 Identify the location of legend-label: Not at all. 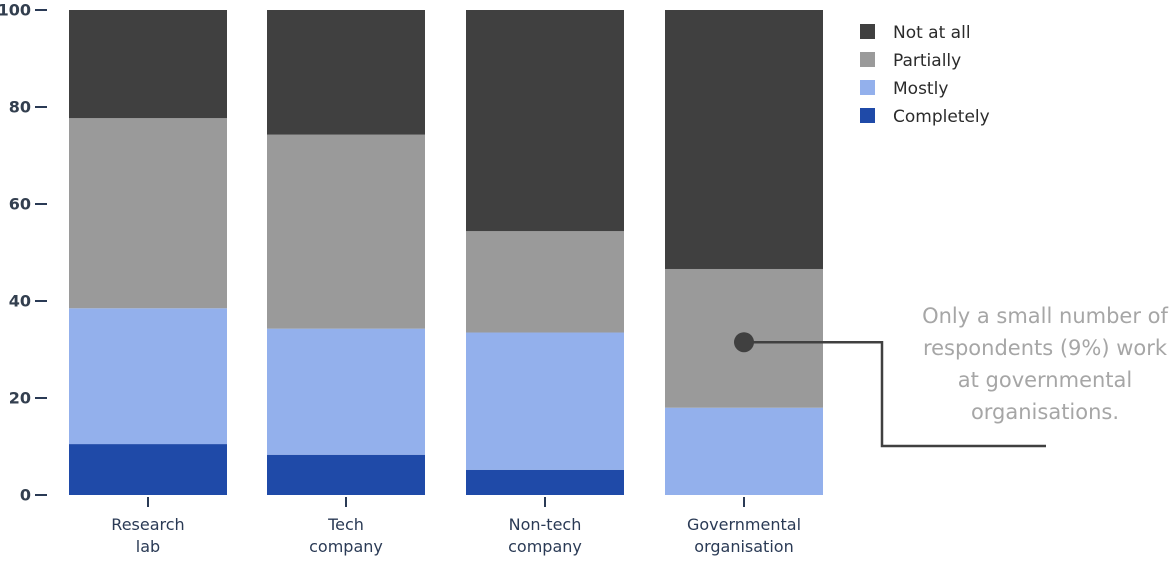
(932, 33).